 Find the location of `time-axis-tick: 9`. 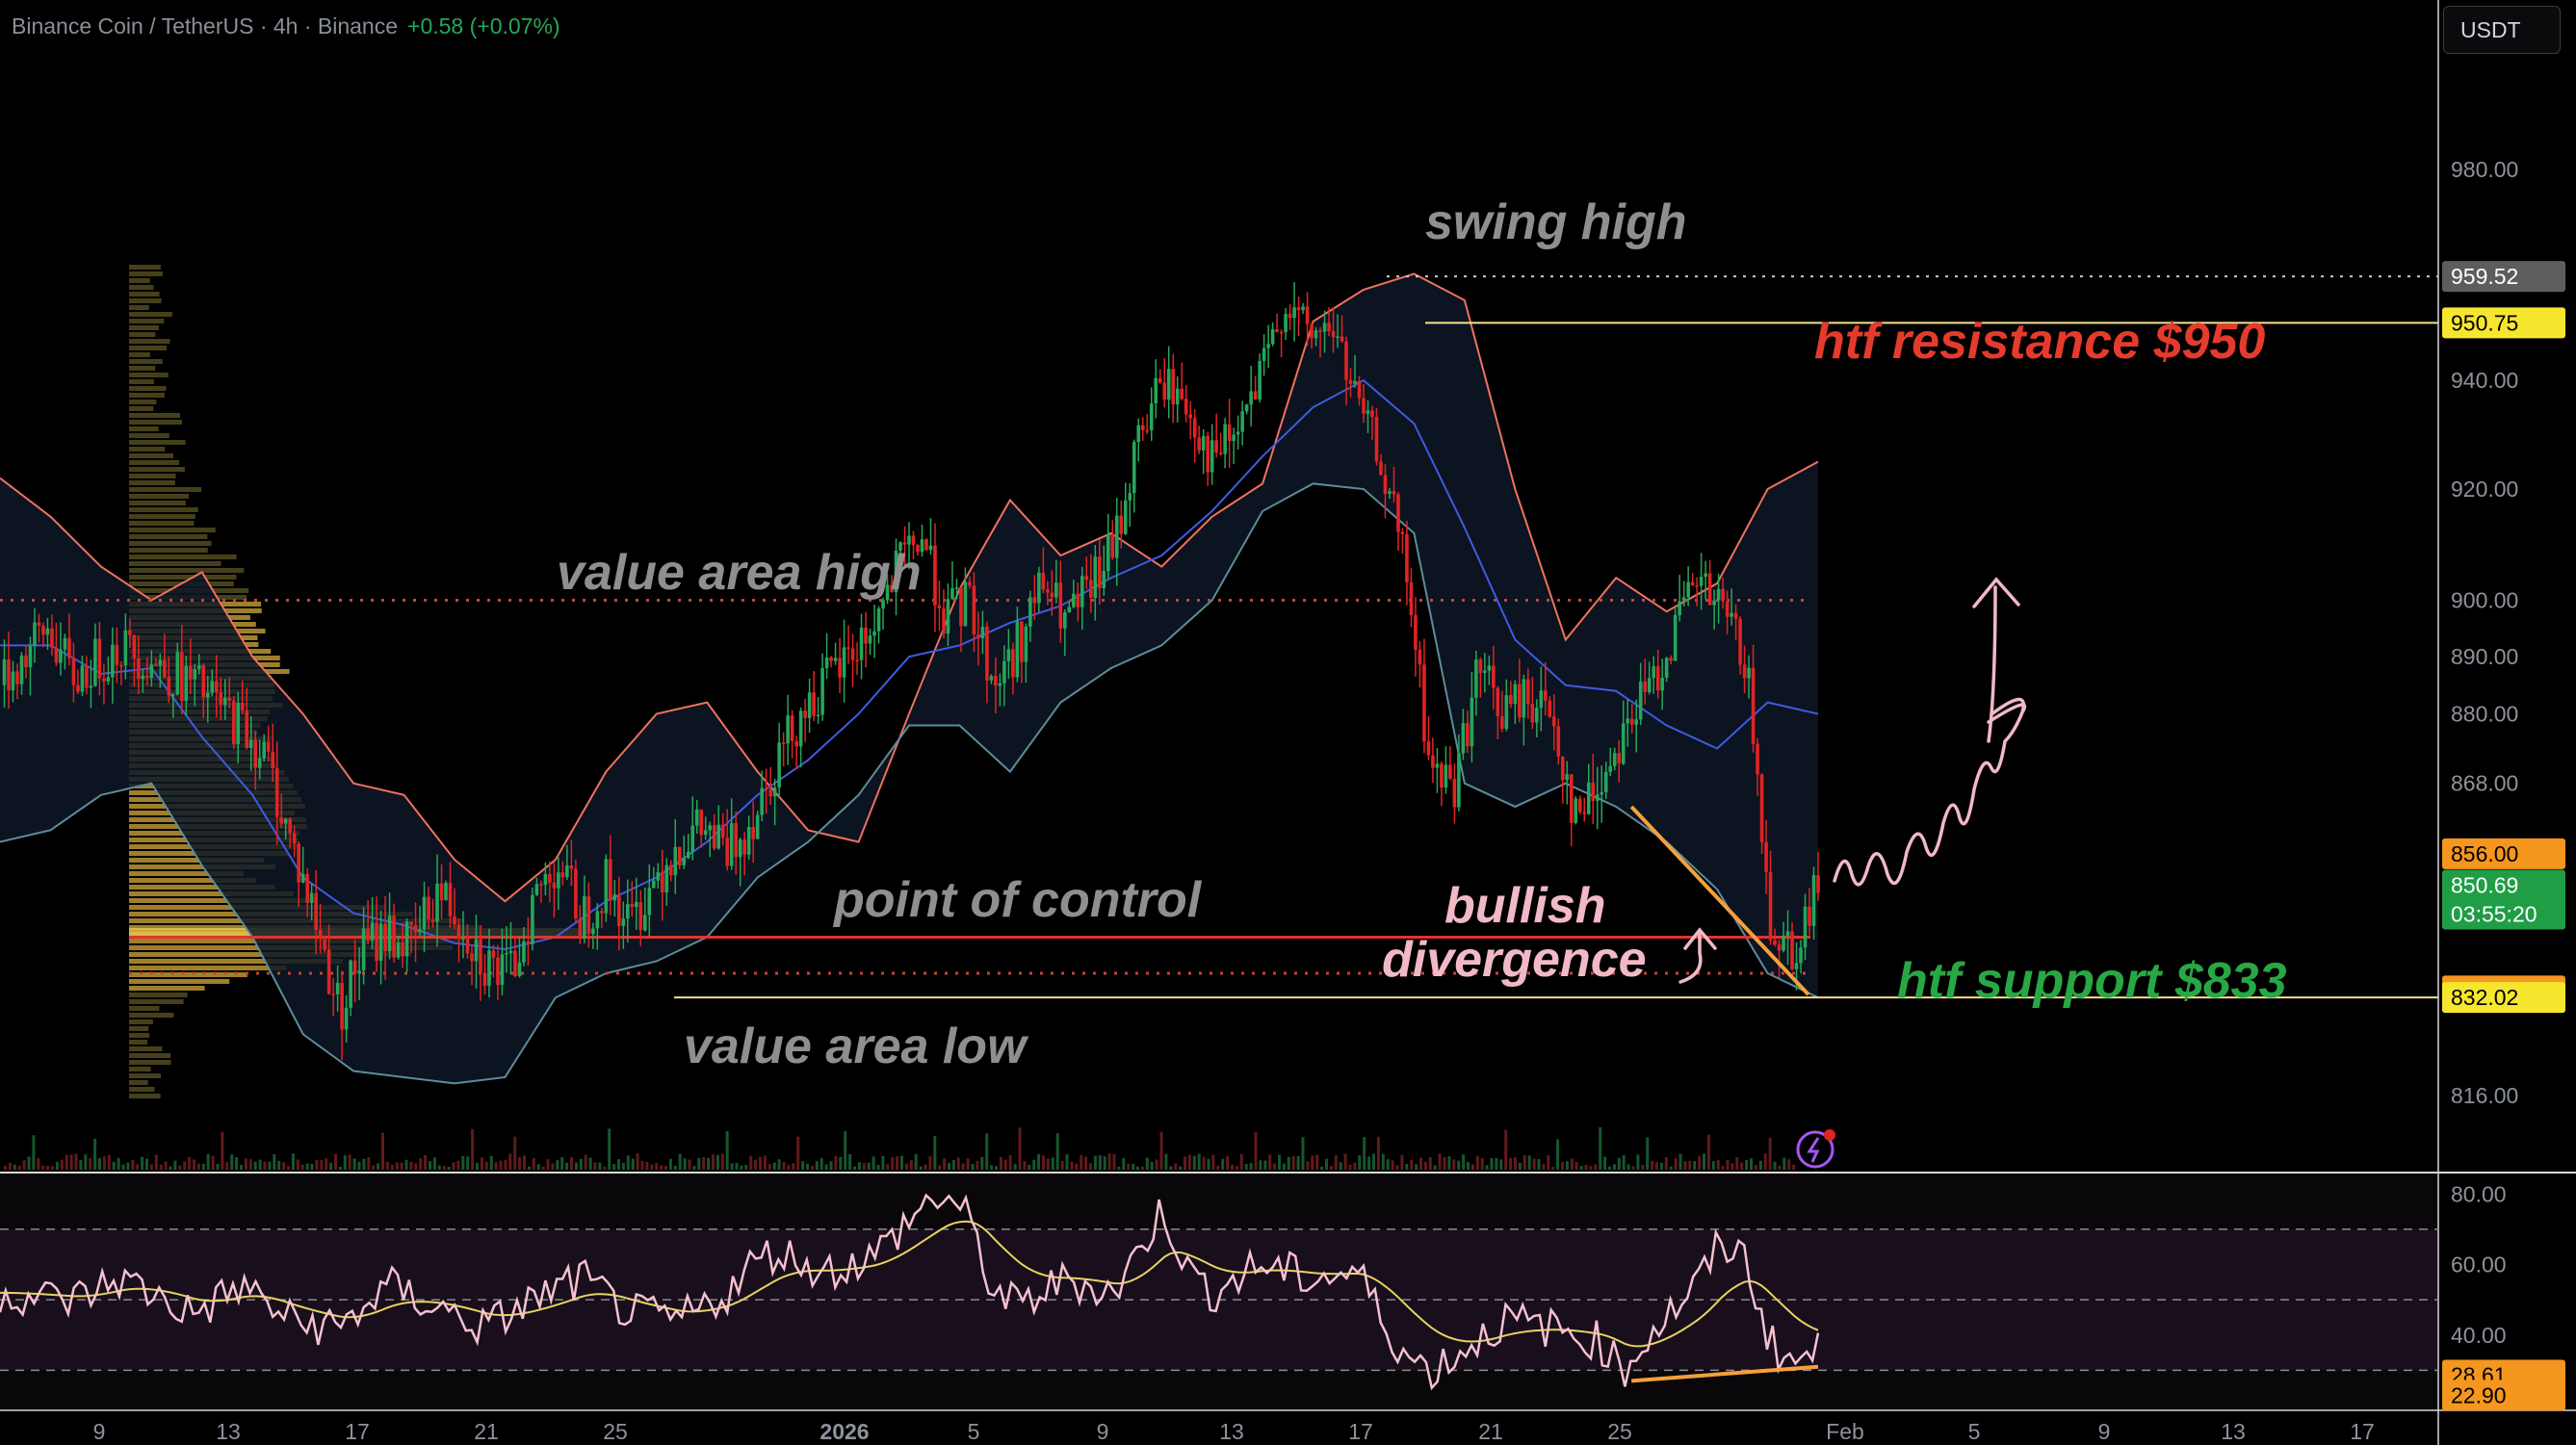

time-axis-tick: 9 is located at coordinates (99, 1431).